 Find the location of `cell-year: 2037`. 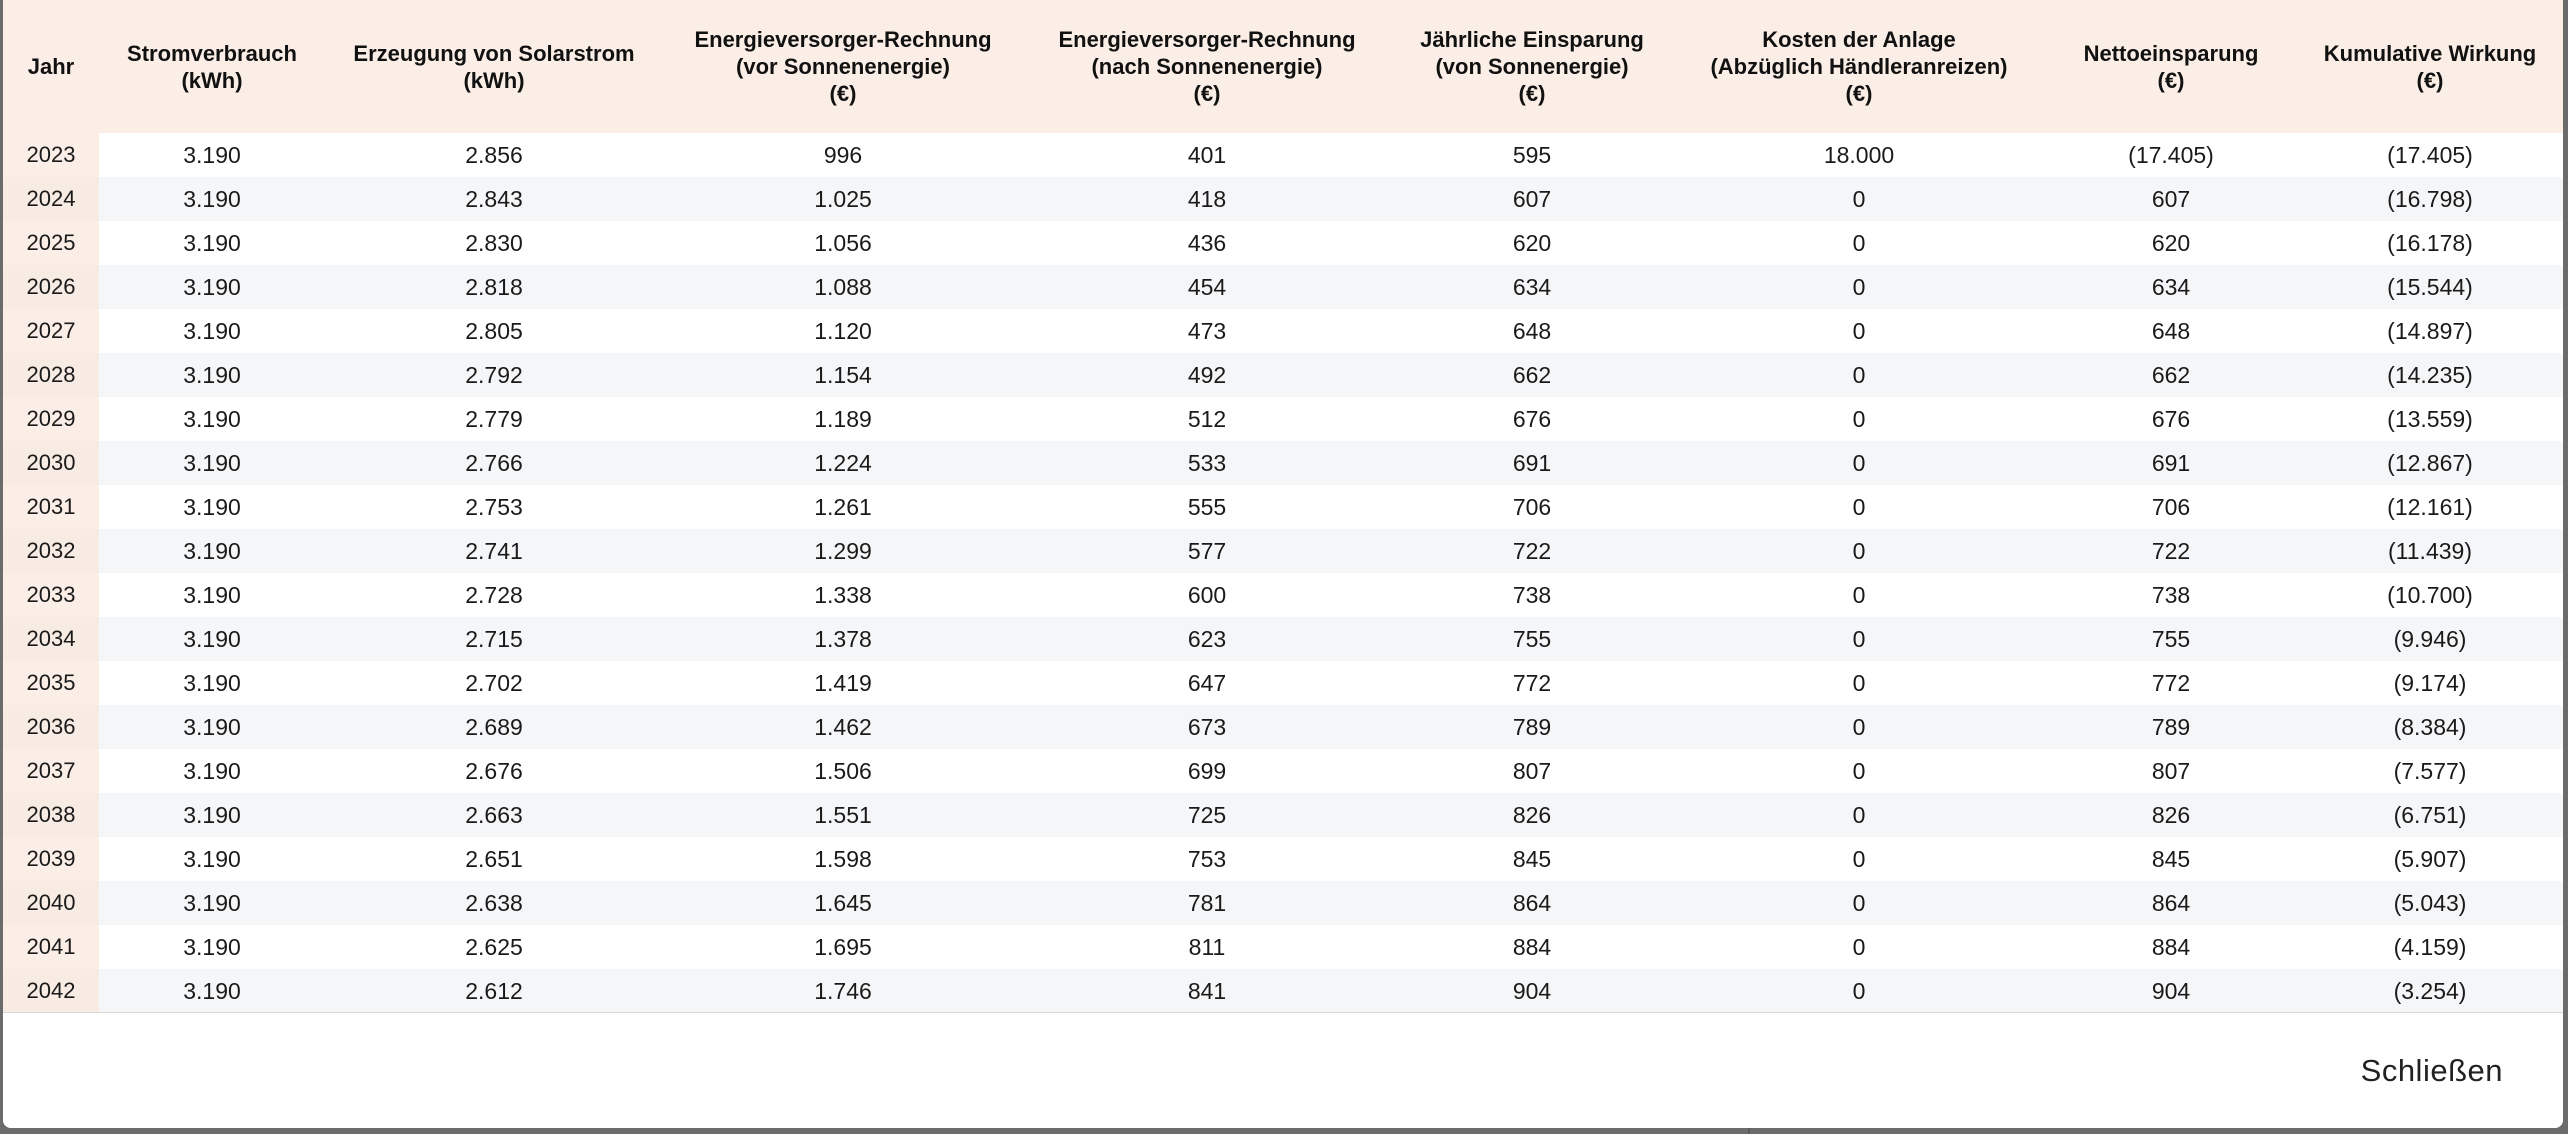

cell-year: 2037 is located at coordinates (51, 771).